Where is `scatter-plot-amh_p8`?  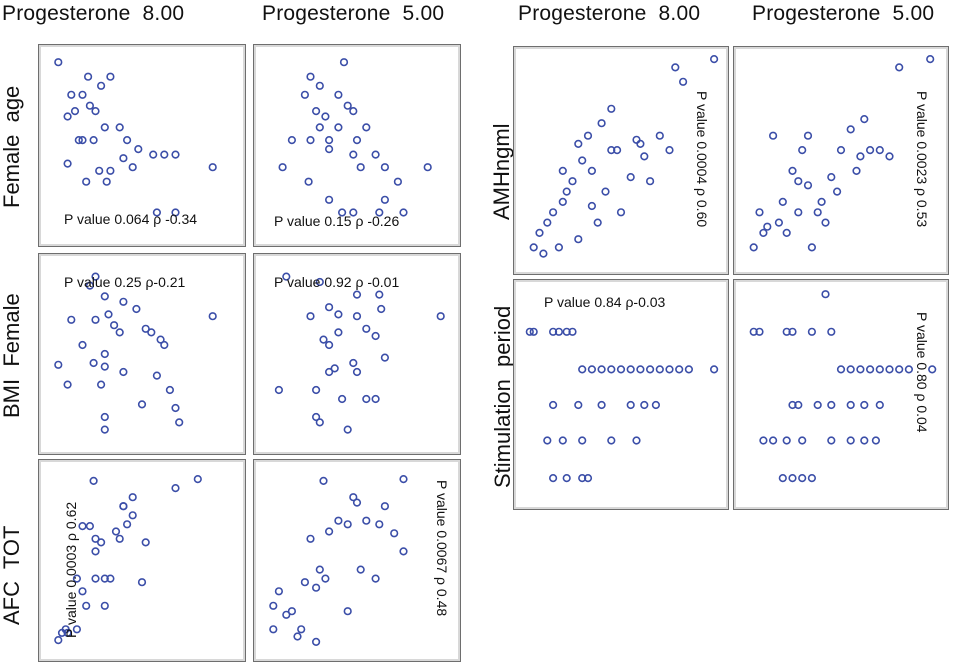
scatter-plot-amh_p8 is located at coordinates (624, 156).